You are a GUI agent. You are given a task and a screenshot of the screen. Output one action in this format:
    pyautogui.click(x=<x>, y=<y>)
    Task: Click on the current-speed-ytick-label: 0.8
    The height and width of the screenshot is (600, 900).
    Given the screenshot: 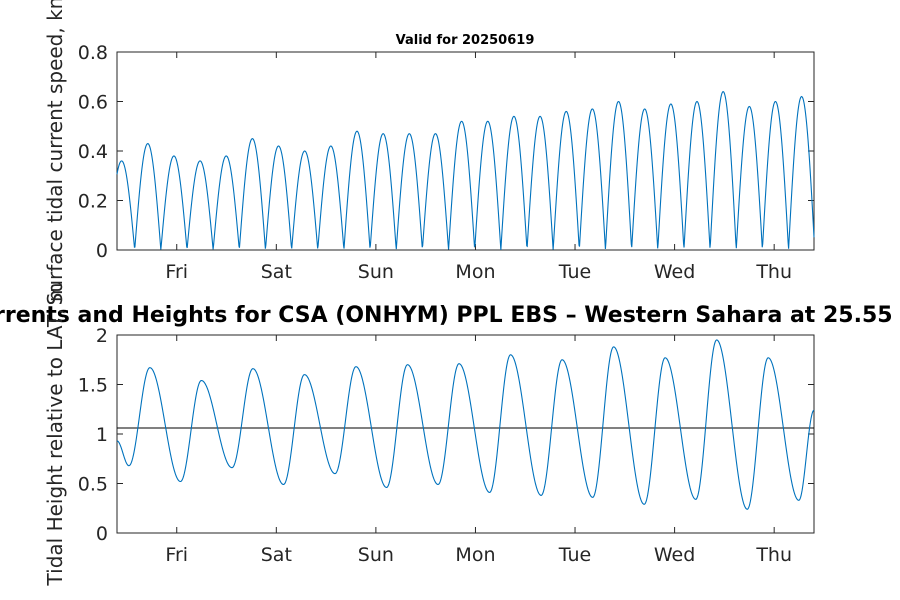 What is the action you would take?
    pyautogui.click(x=93, y=53)
    